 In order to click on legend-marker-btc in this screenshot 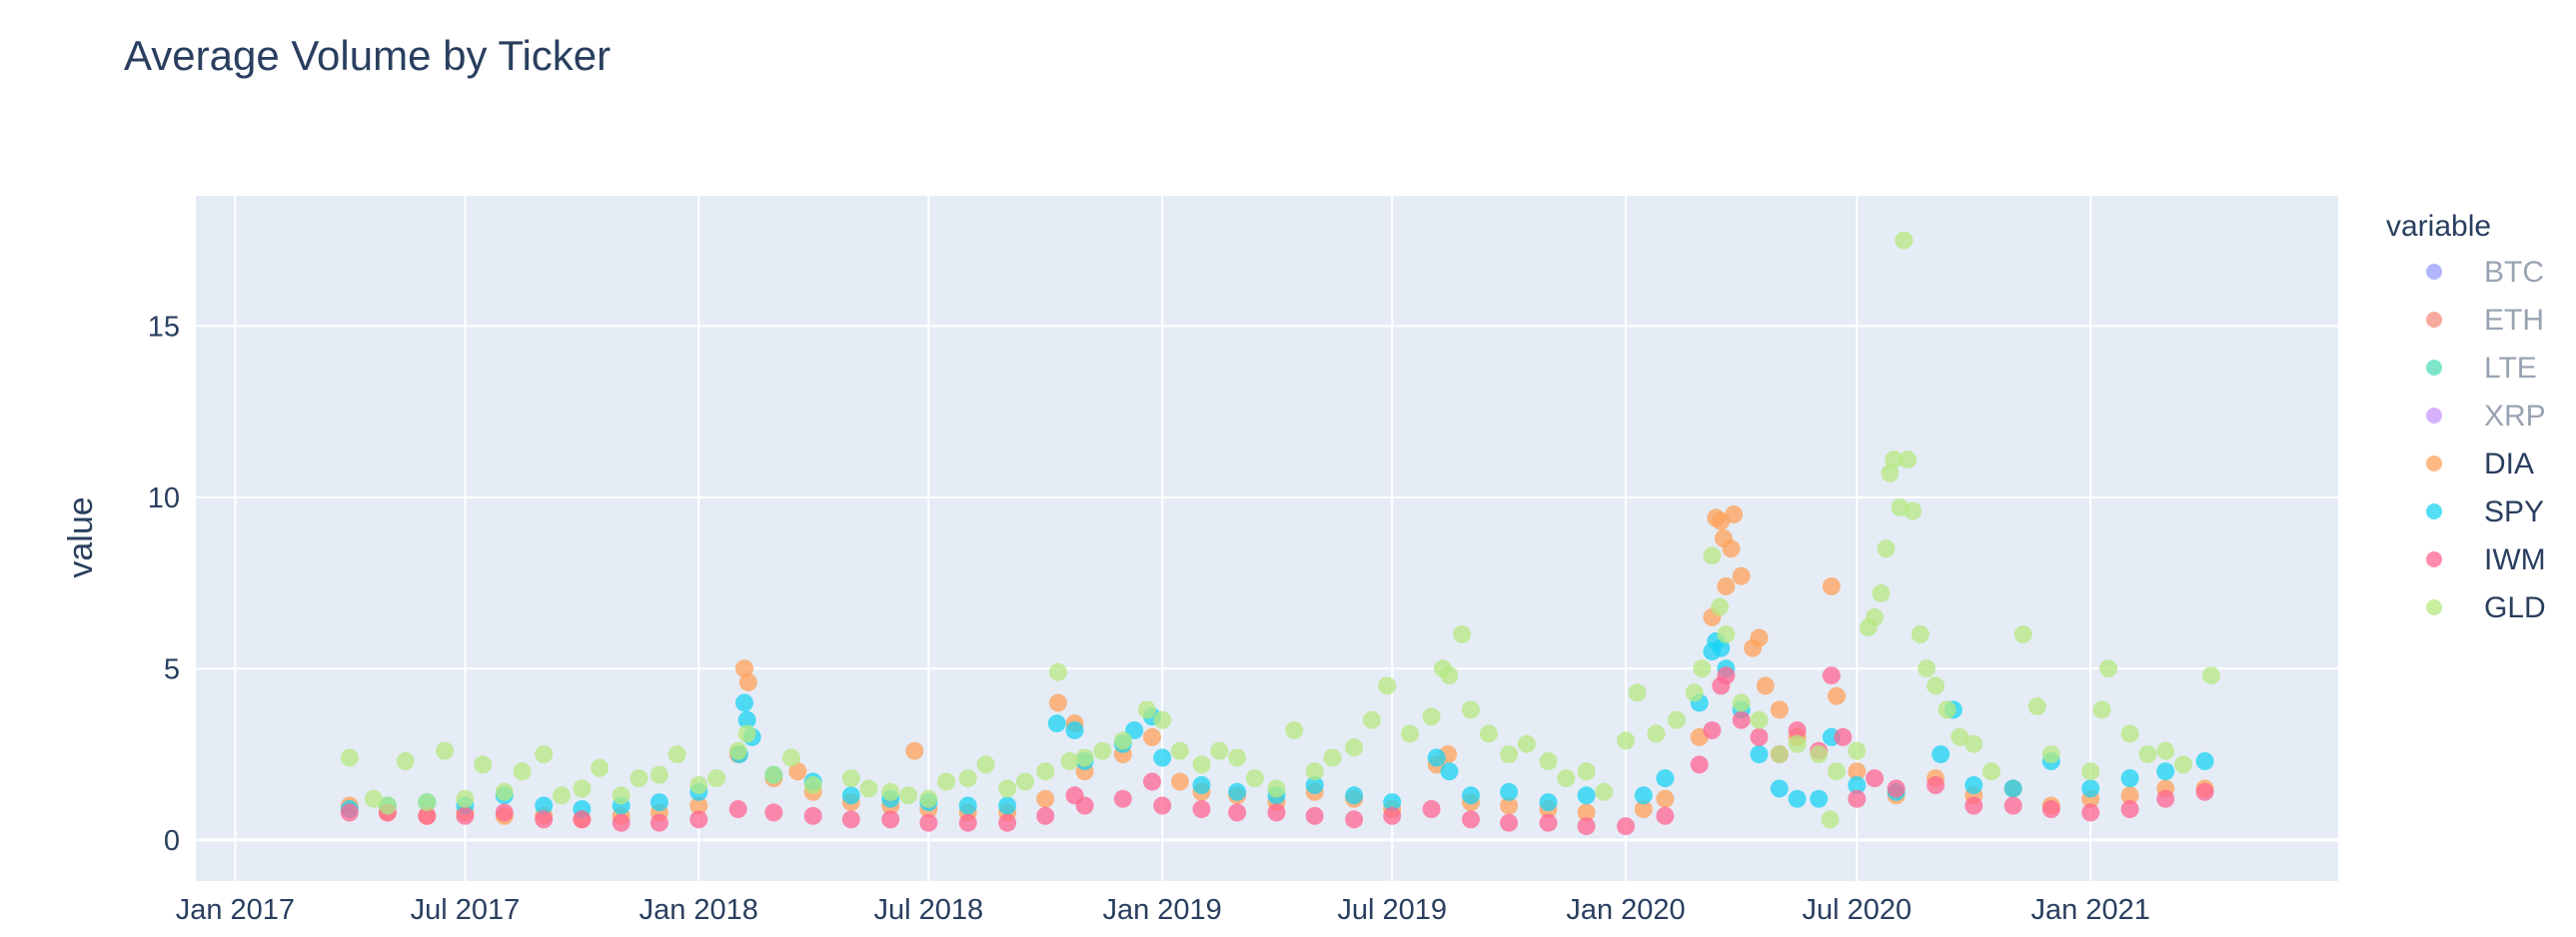, I will do `click(2434, 272)`.